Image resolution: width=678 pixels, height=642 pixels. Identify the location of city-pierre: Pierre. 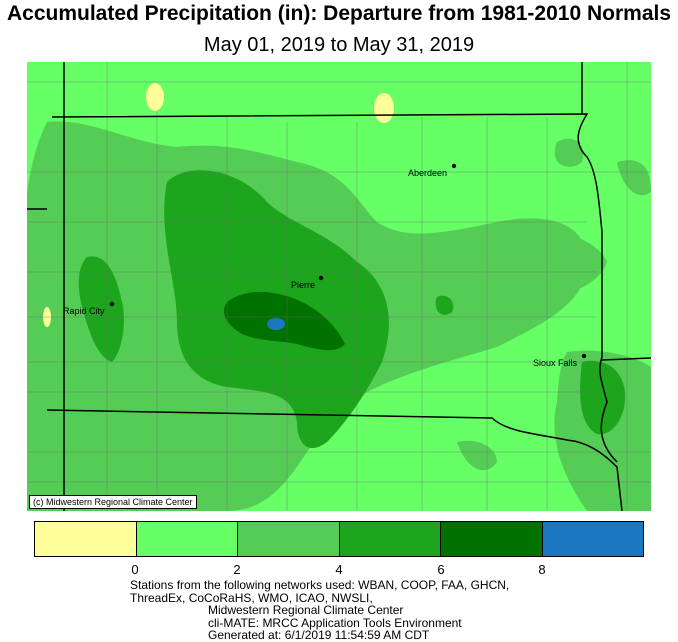
(307, 282).